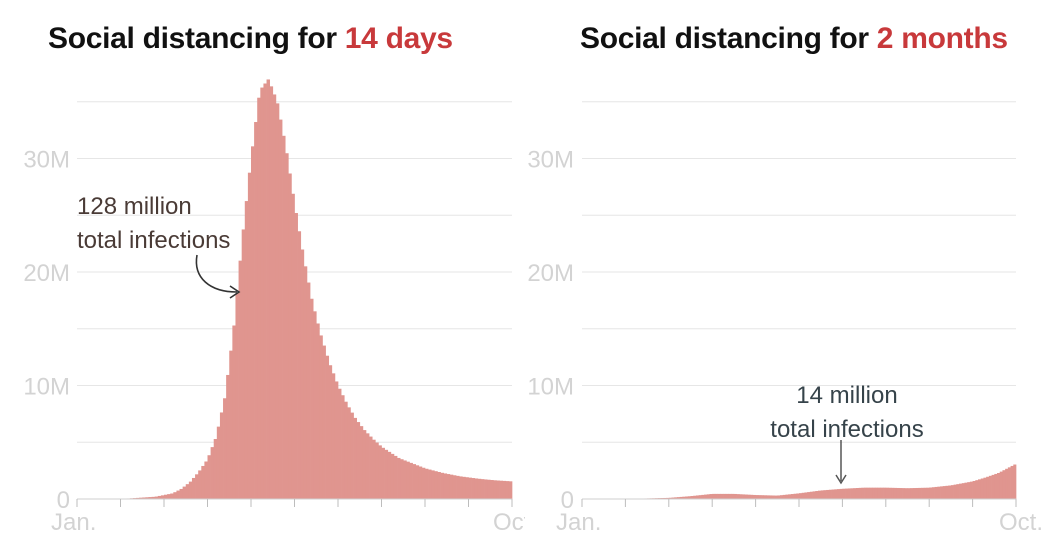 Image resolution: width=1050 pixels, height=549 pixels. Describe the element at coordinates (942, 38) in the screenshot. I see `title-highlight: 2 months` at that location.